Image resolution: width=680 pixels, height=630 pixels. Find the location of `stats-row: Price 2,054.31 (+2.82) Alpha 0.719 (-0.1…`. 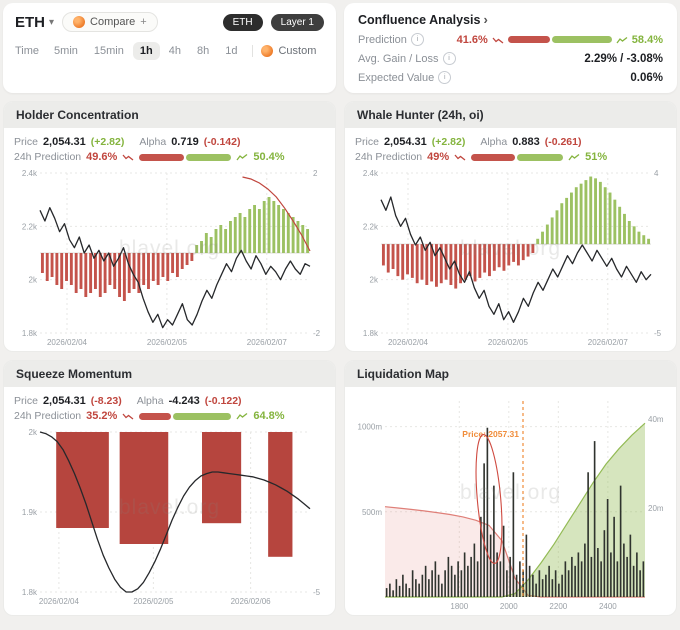

stats-row: Price 2,054.31 (+2.82) Alpha 0.719 (-0.1… is located at coordinates (169, 142).